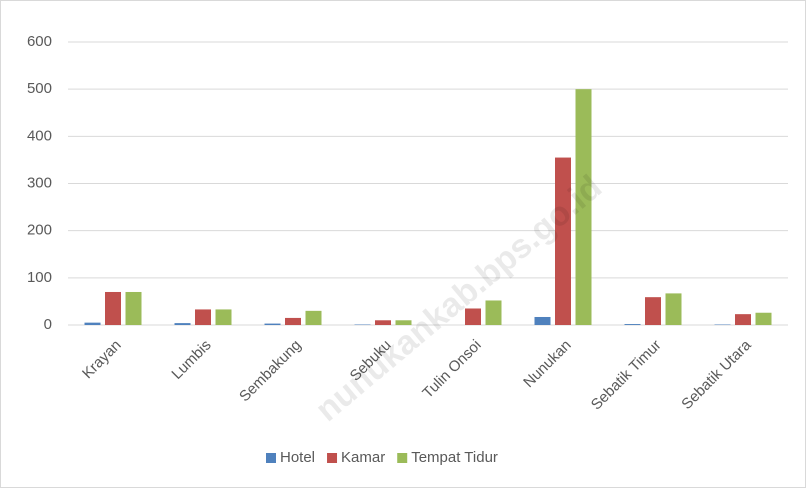 The height and width of the screenshot is (488, 806). I want to click on y-tick-label: 400, so click(39, 135).